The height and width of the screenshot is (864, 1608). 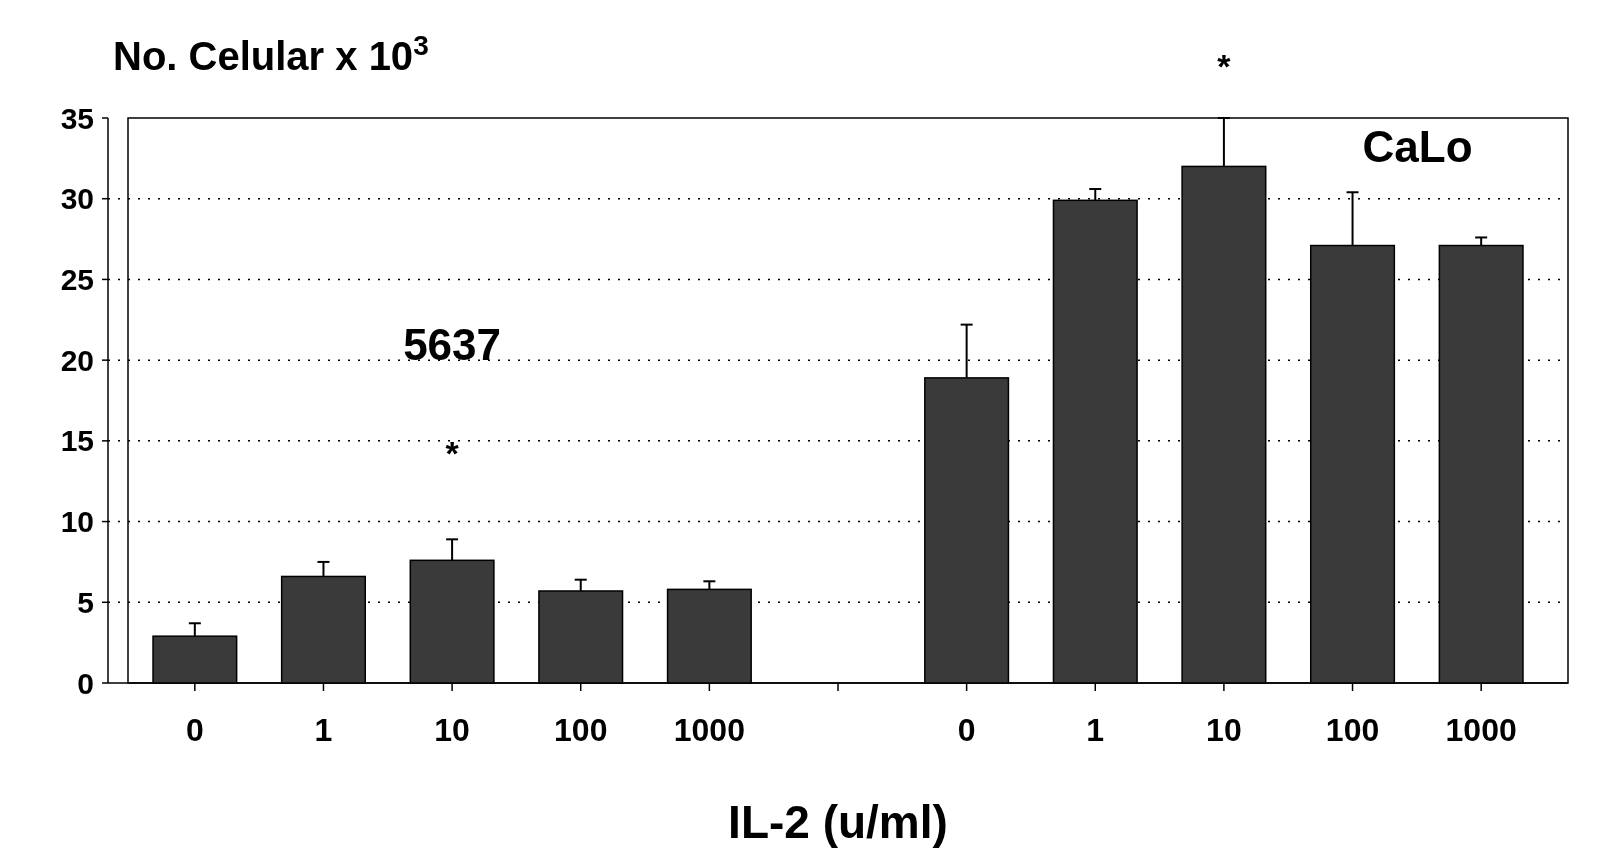 I want to click on y-tick-label: 0, so click(x=85, y=683).